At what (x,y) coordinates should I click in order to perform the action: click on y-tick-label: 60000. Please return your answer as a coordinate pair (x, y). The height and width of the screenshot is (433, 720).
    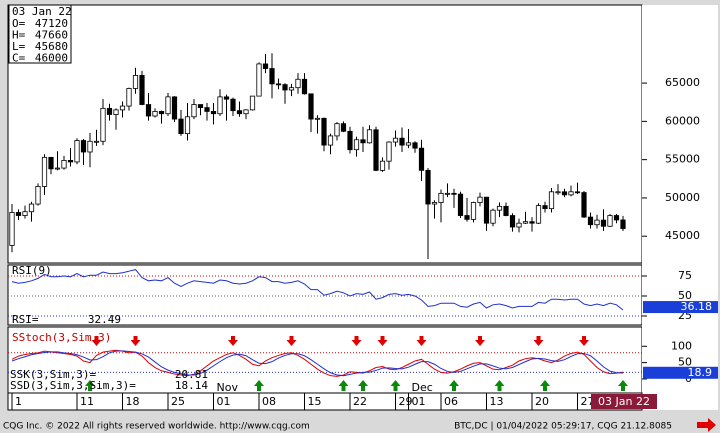
    Looking at the image, I should click on (682, 120).